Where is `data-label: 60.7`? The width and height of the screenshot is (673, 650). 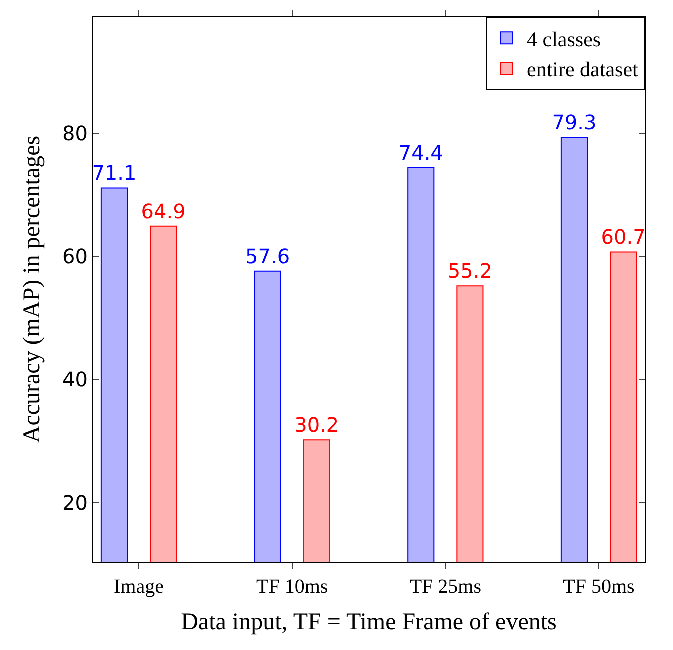
data-label: 60.7 is located at coordinates (623, 237).